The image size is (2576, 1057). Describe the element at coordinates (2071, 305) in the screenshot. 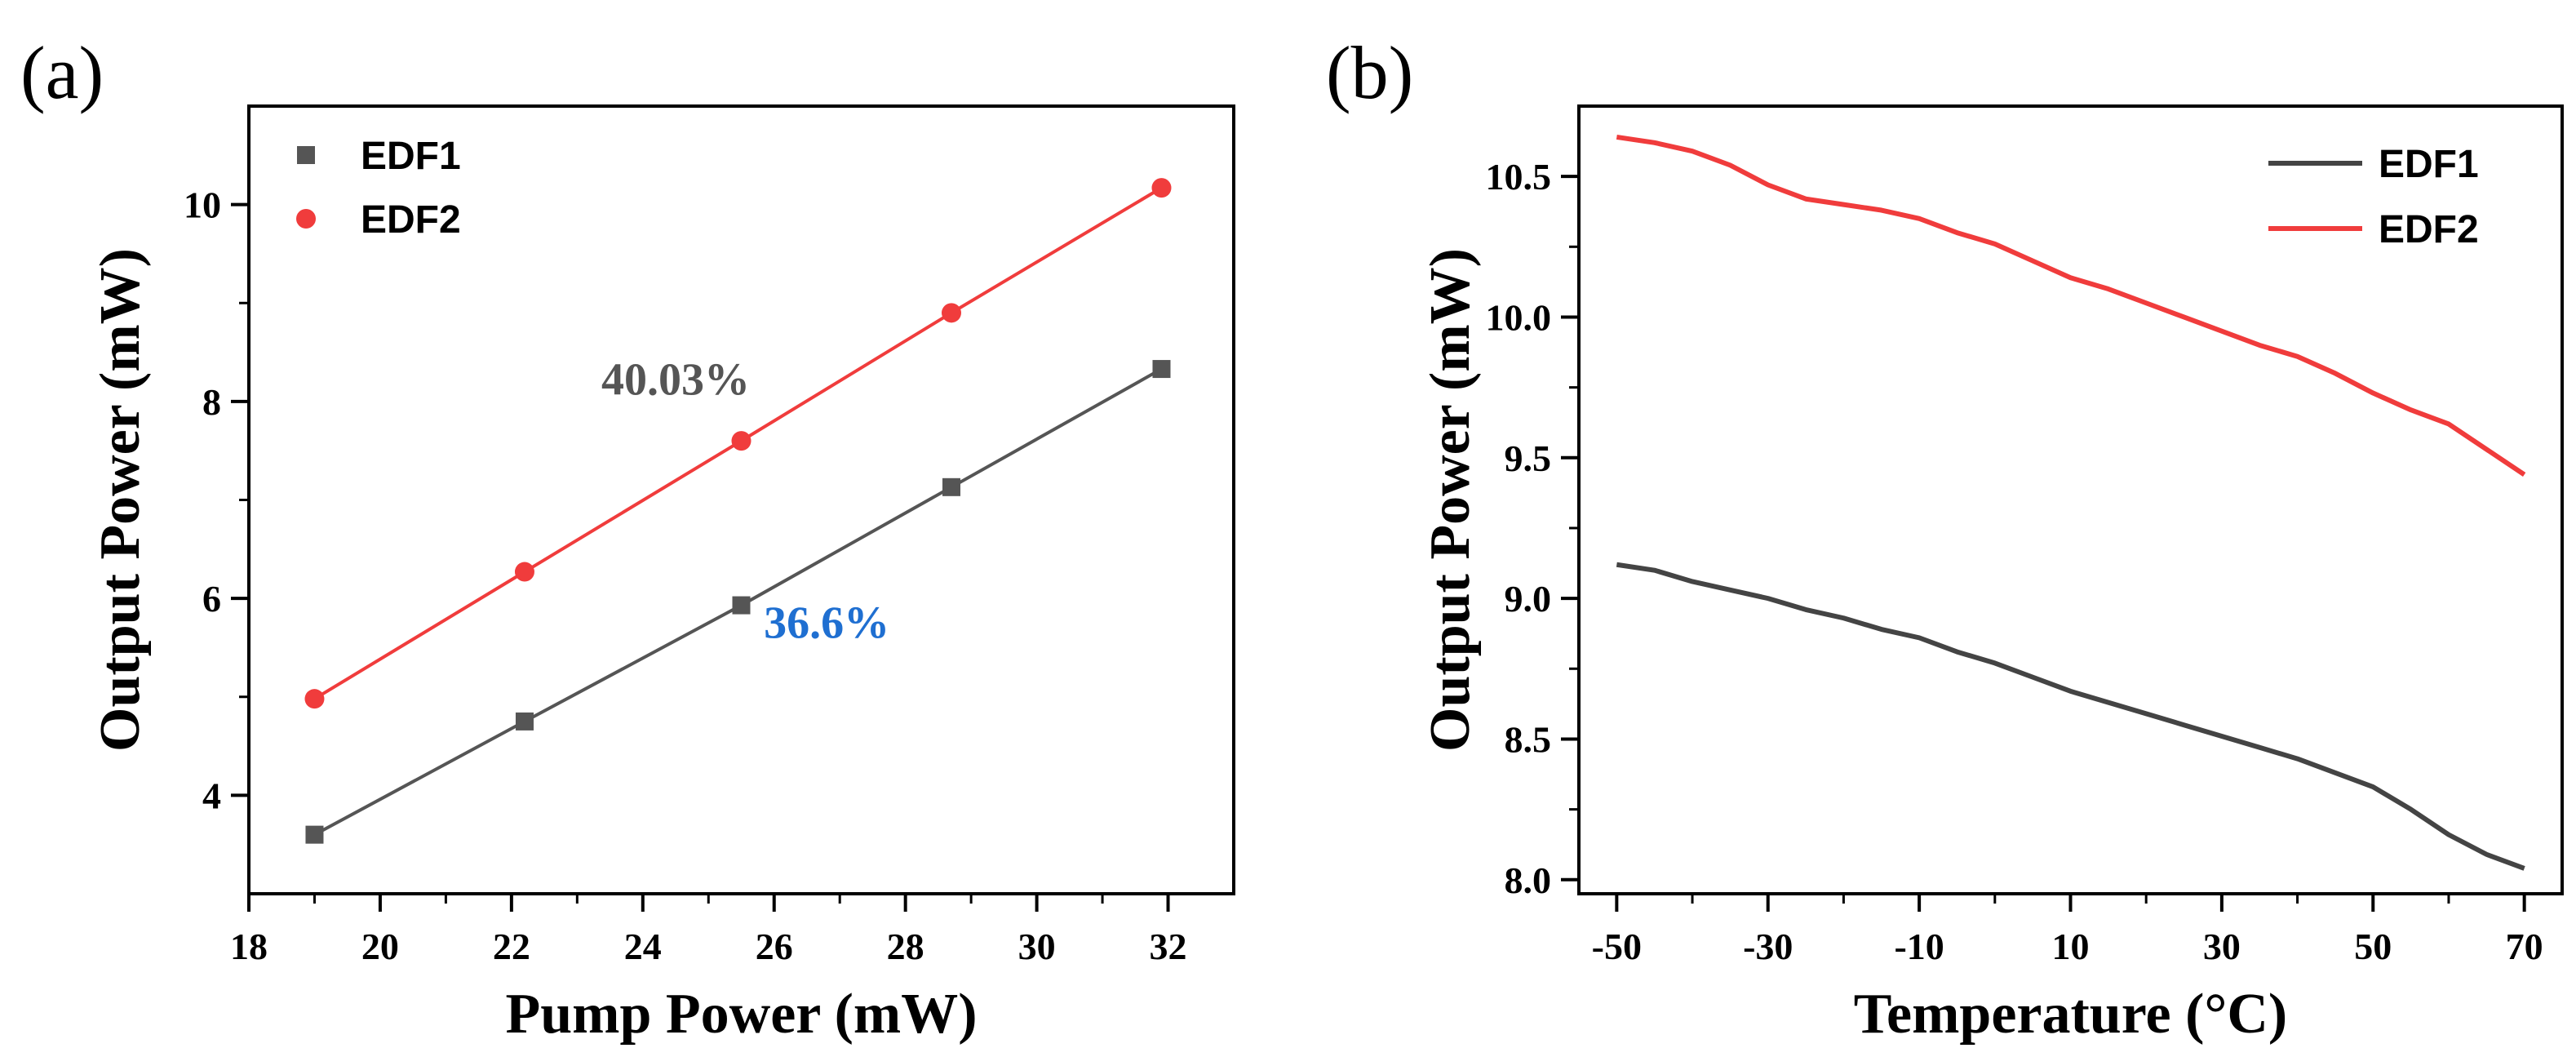

I see `series-line-edf2` at that location.